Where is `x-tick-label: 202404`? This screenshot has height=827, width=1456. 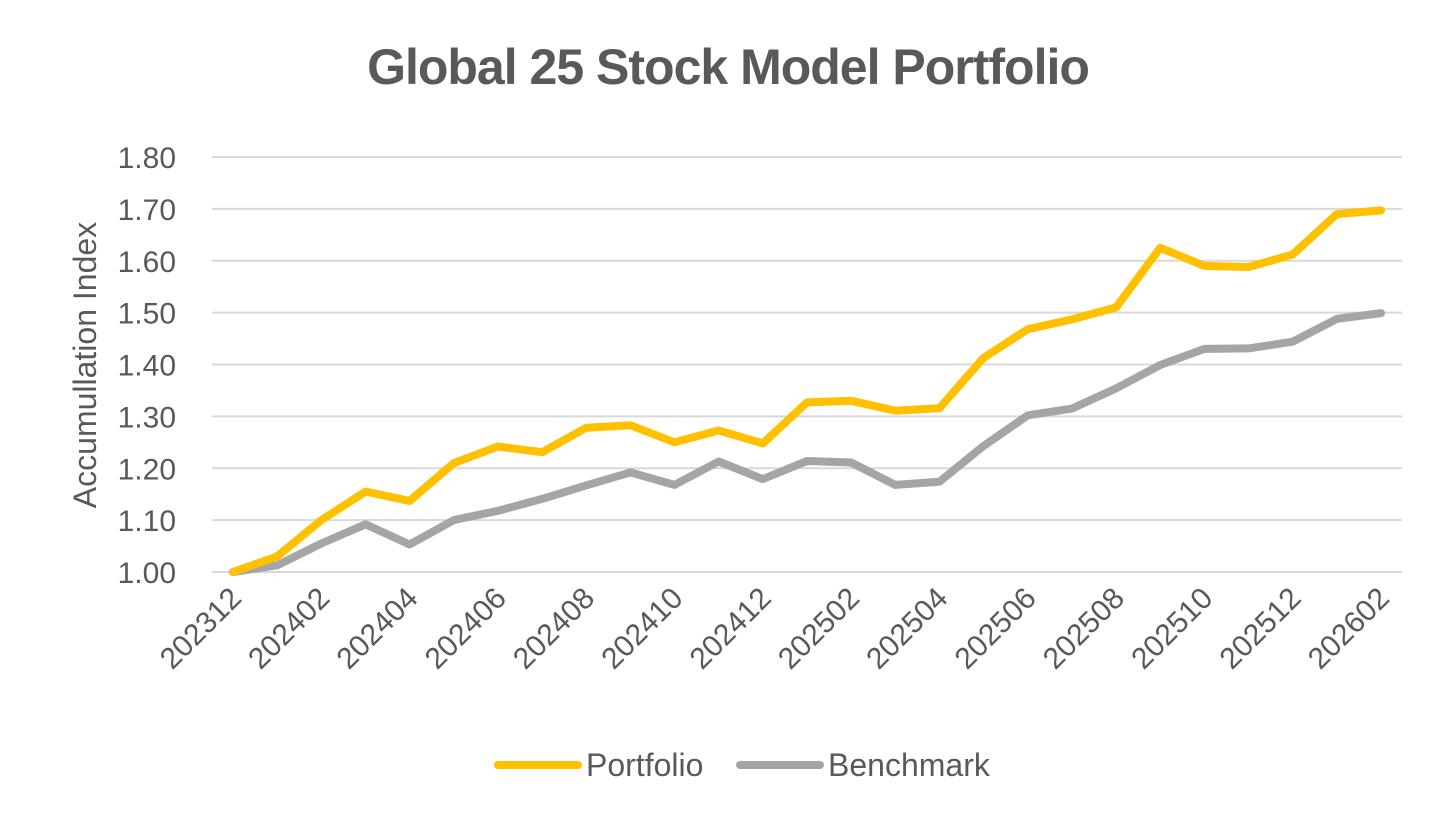
x-tick-label: 202404 is located at coordinates (377, 629).